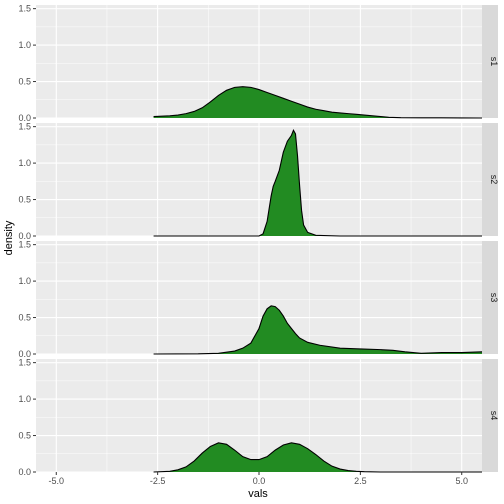  I want to click on facet-strip-label: s1, so click(494, 62).